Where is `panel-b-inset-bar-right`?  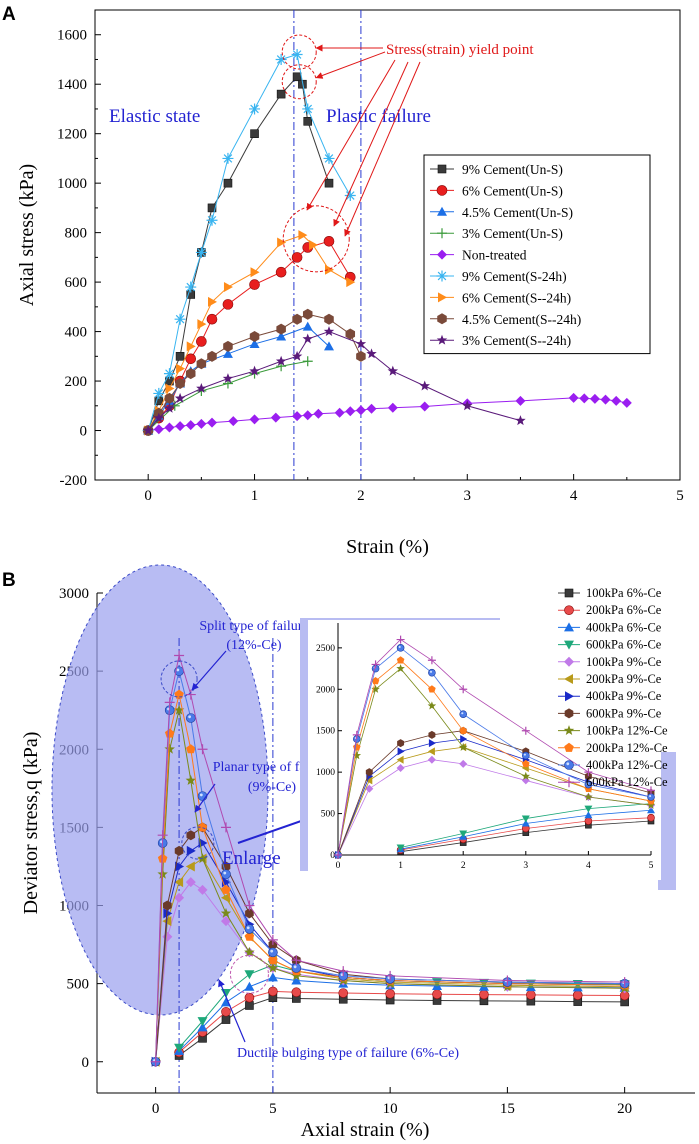 panel-b-inset-bar-right is located at coordinates (667, 821).